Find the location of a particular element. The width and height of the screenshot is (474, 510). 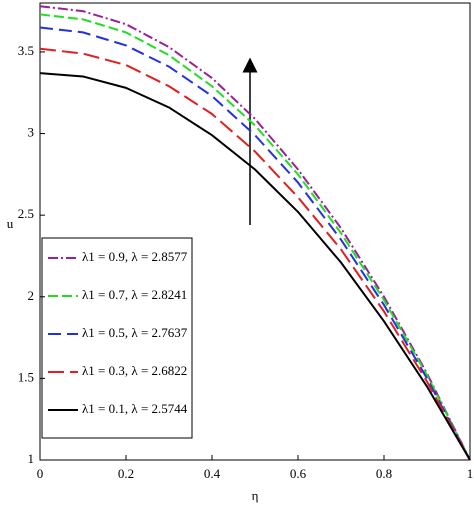

y-tick-label: 1 is located at coordinates (31, 458).